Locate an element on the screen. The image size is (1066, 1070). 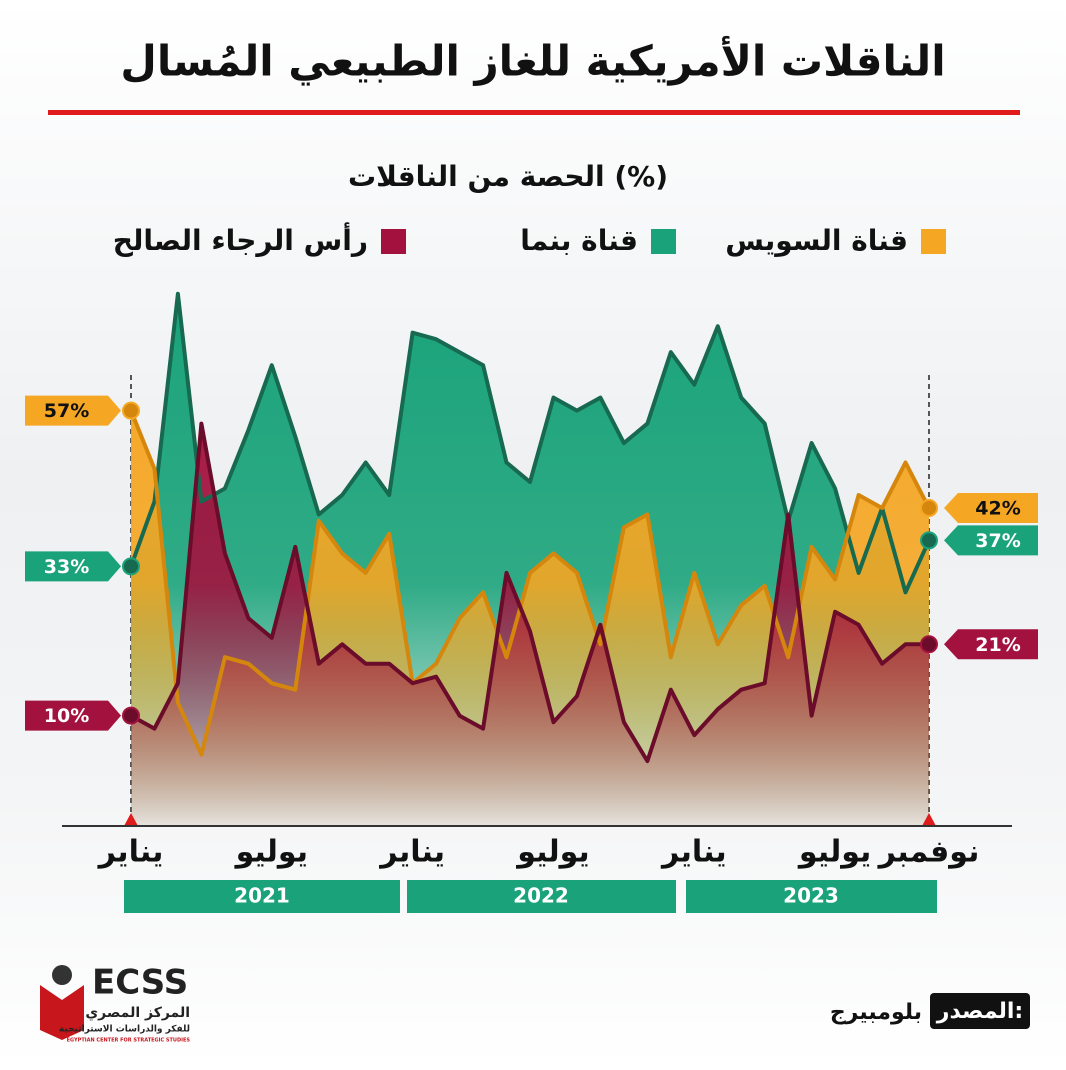
year-label: 2023 is located at coordinates (811, 896).